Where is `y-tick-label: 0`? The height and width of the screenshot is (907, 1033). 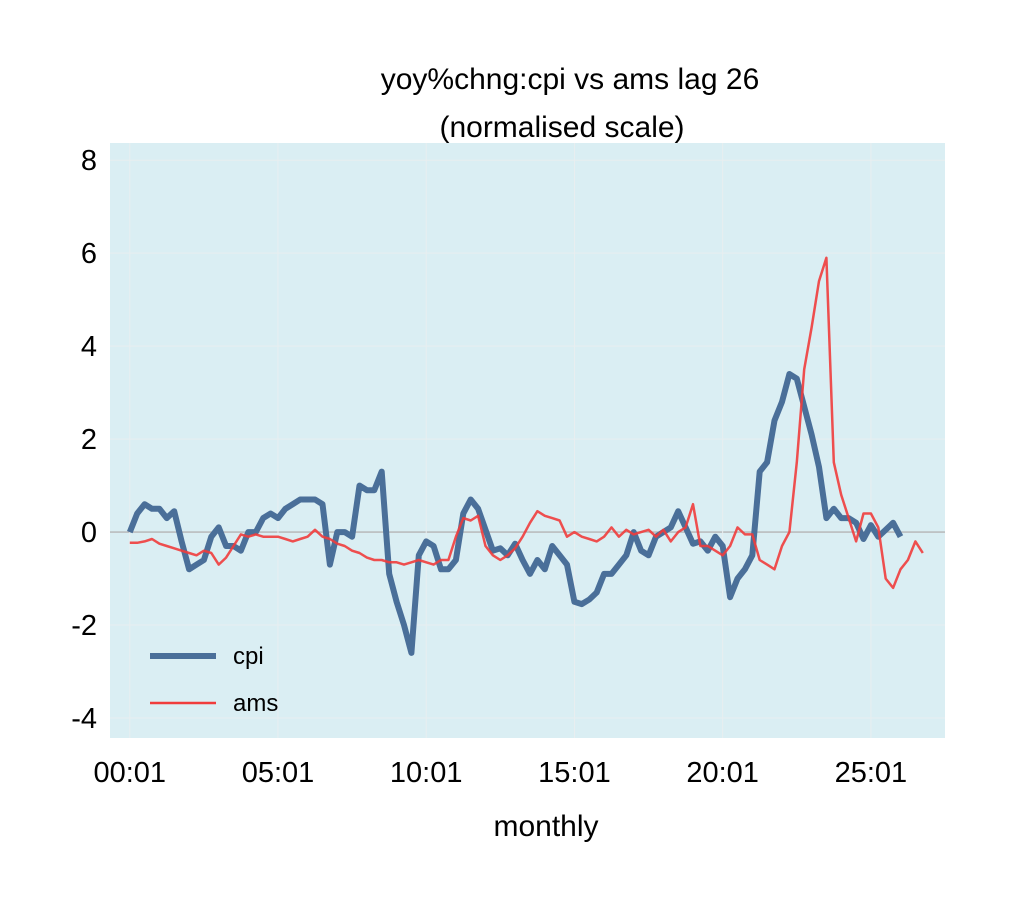
y-tick-label: 0 is located at coordinates (89, 533).